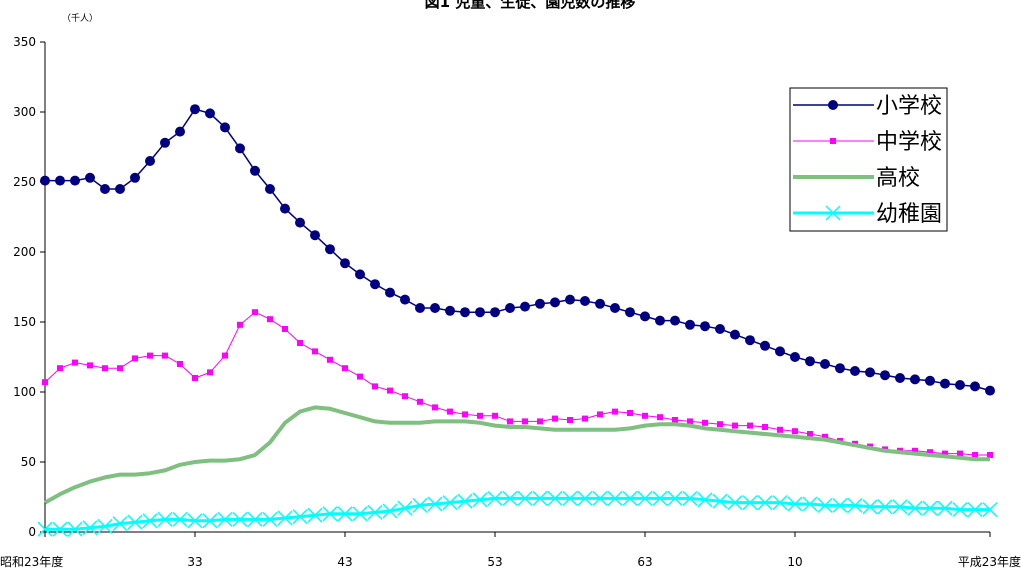 This screenshot has width=1021, height=573. I want to click on y-tick-label: 250, so click(24, 182).